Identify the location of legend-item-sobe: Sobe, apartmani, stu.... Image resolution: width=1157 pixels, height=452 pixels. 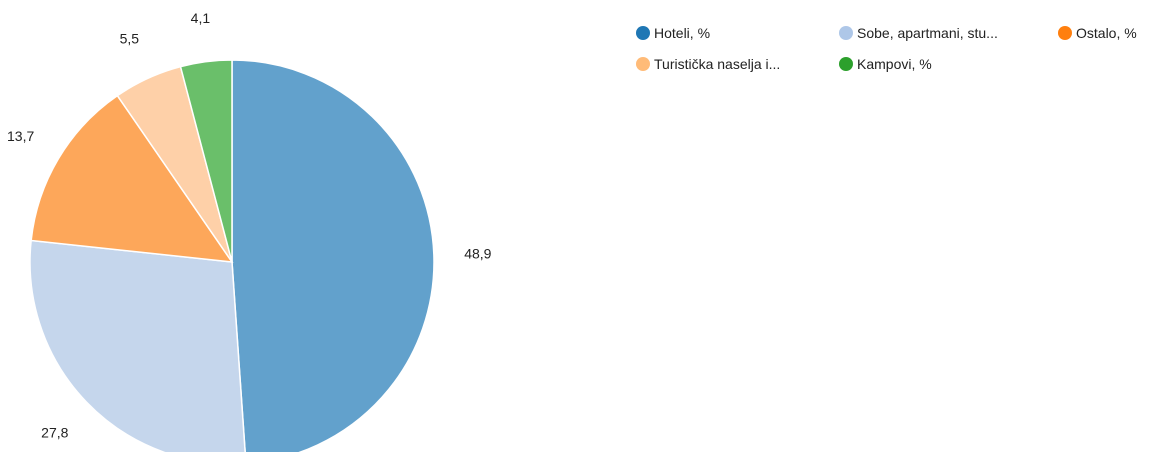
(918, 33).